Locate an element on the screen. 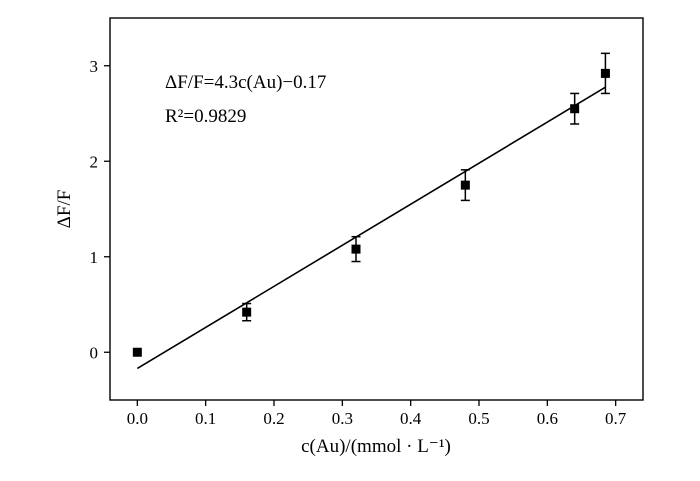 The image size is (700, 481). x-axis: 0.0 0.1 0.2 0.3 0.4 0.5 0.6 0.7 is located at coordinates (377, 414).